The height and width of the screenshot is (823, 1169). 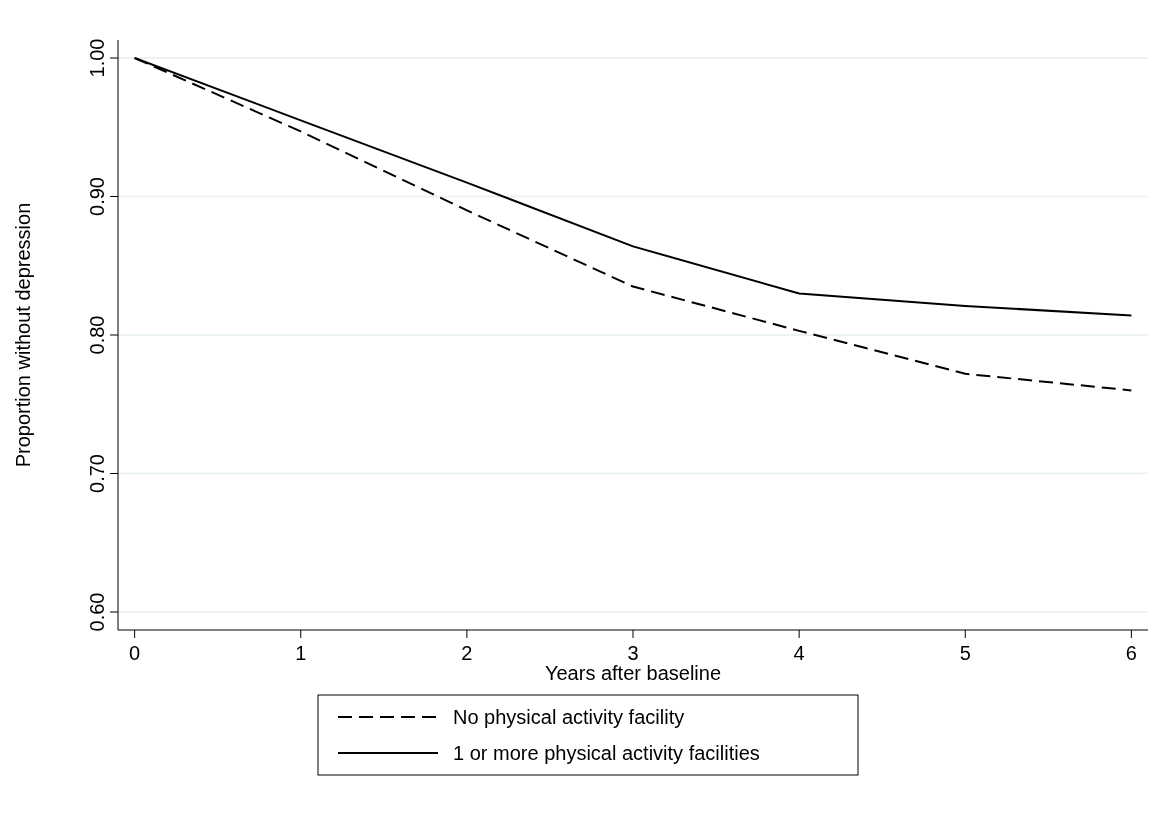 I want to click on legend-label: No physical activity facility, so click(x=569, y=717).